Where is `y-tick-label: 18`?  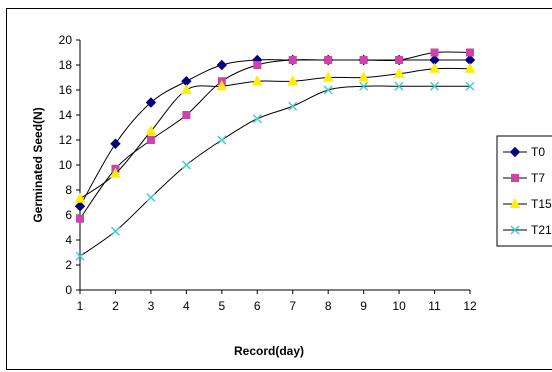
y-tick-label: 18 is located at coordinates (66, 65).